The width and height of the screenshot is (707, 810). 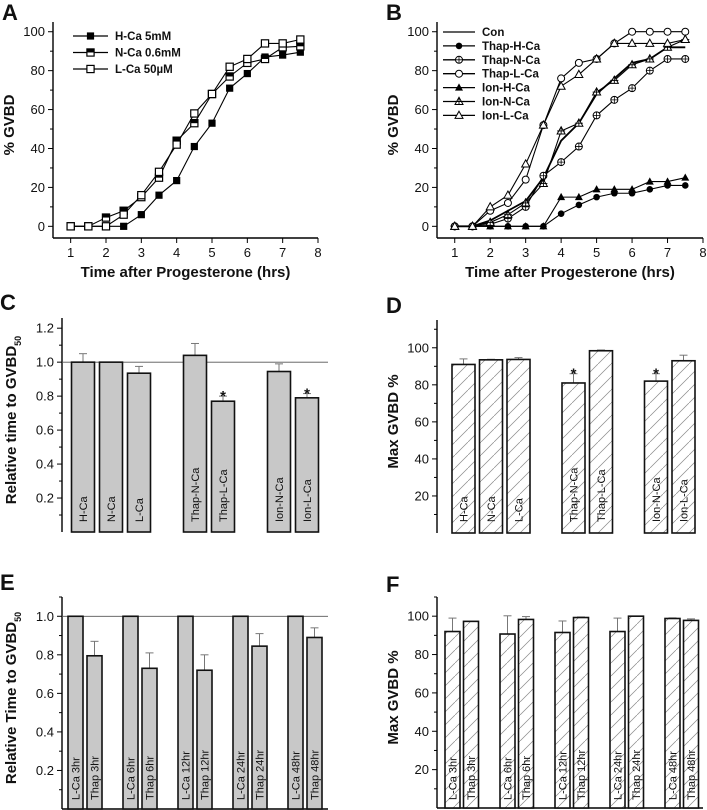 What do you see at coordinates (702, 252) in the screenshot?
I see `x-tick-label: 8` at bounding box center [702, 252].